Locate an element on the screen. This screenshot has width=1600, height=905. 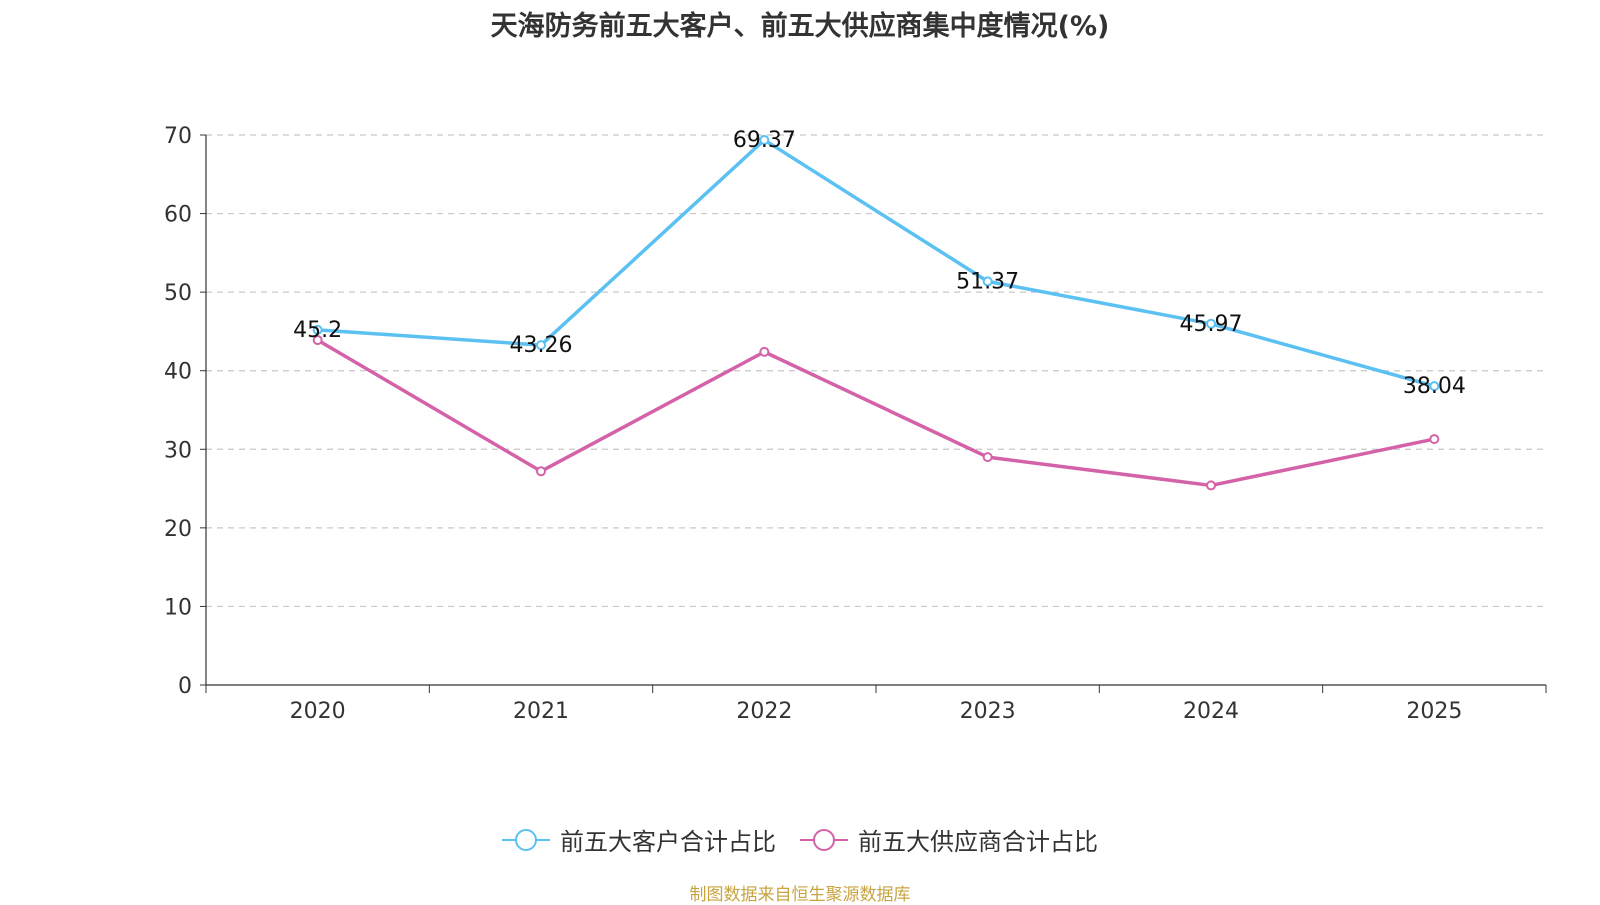
x-tick-label: 2024 is located at coordinates (1211, 711).